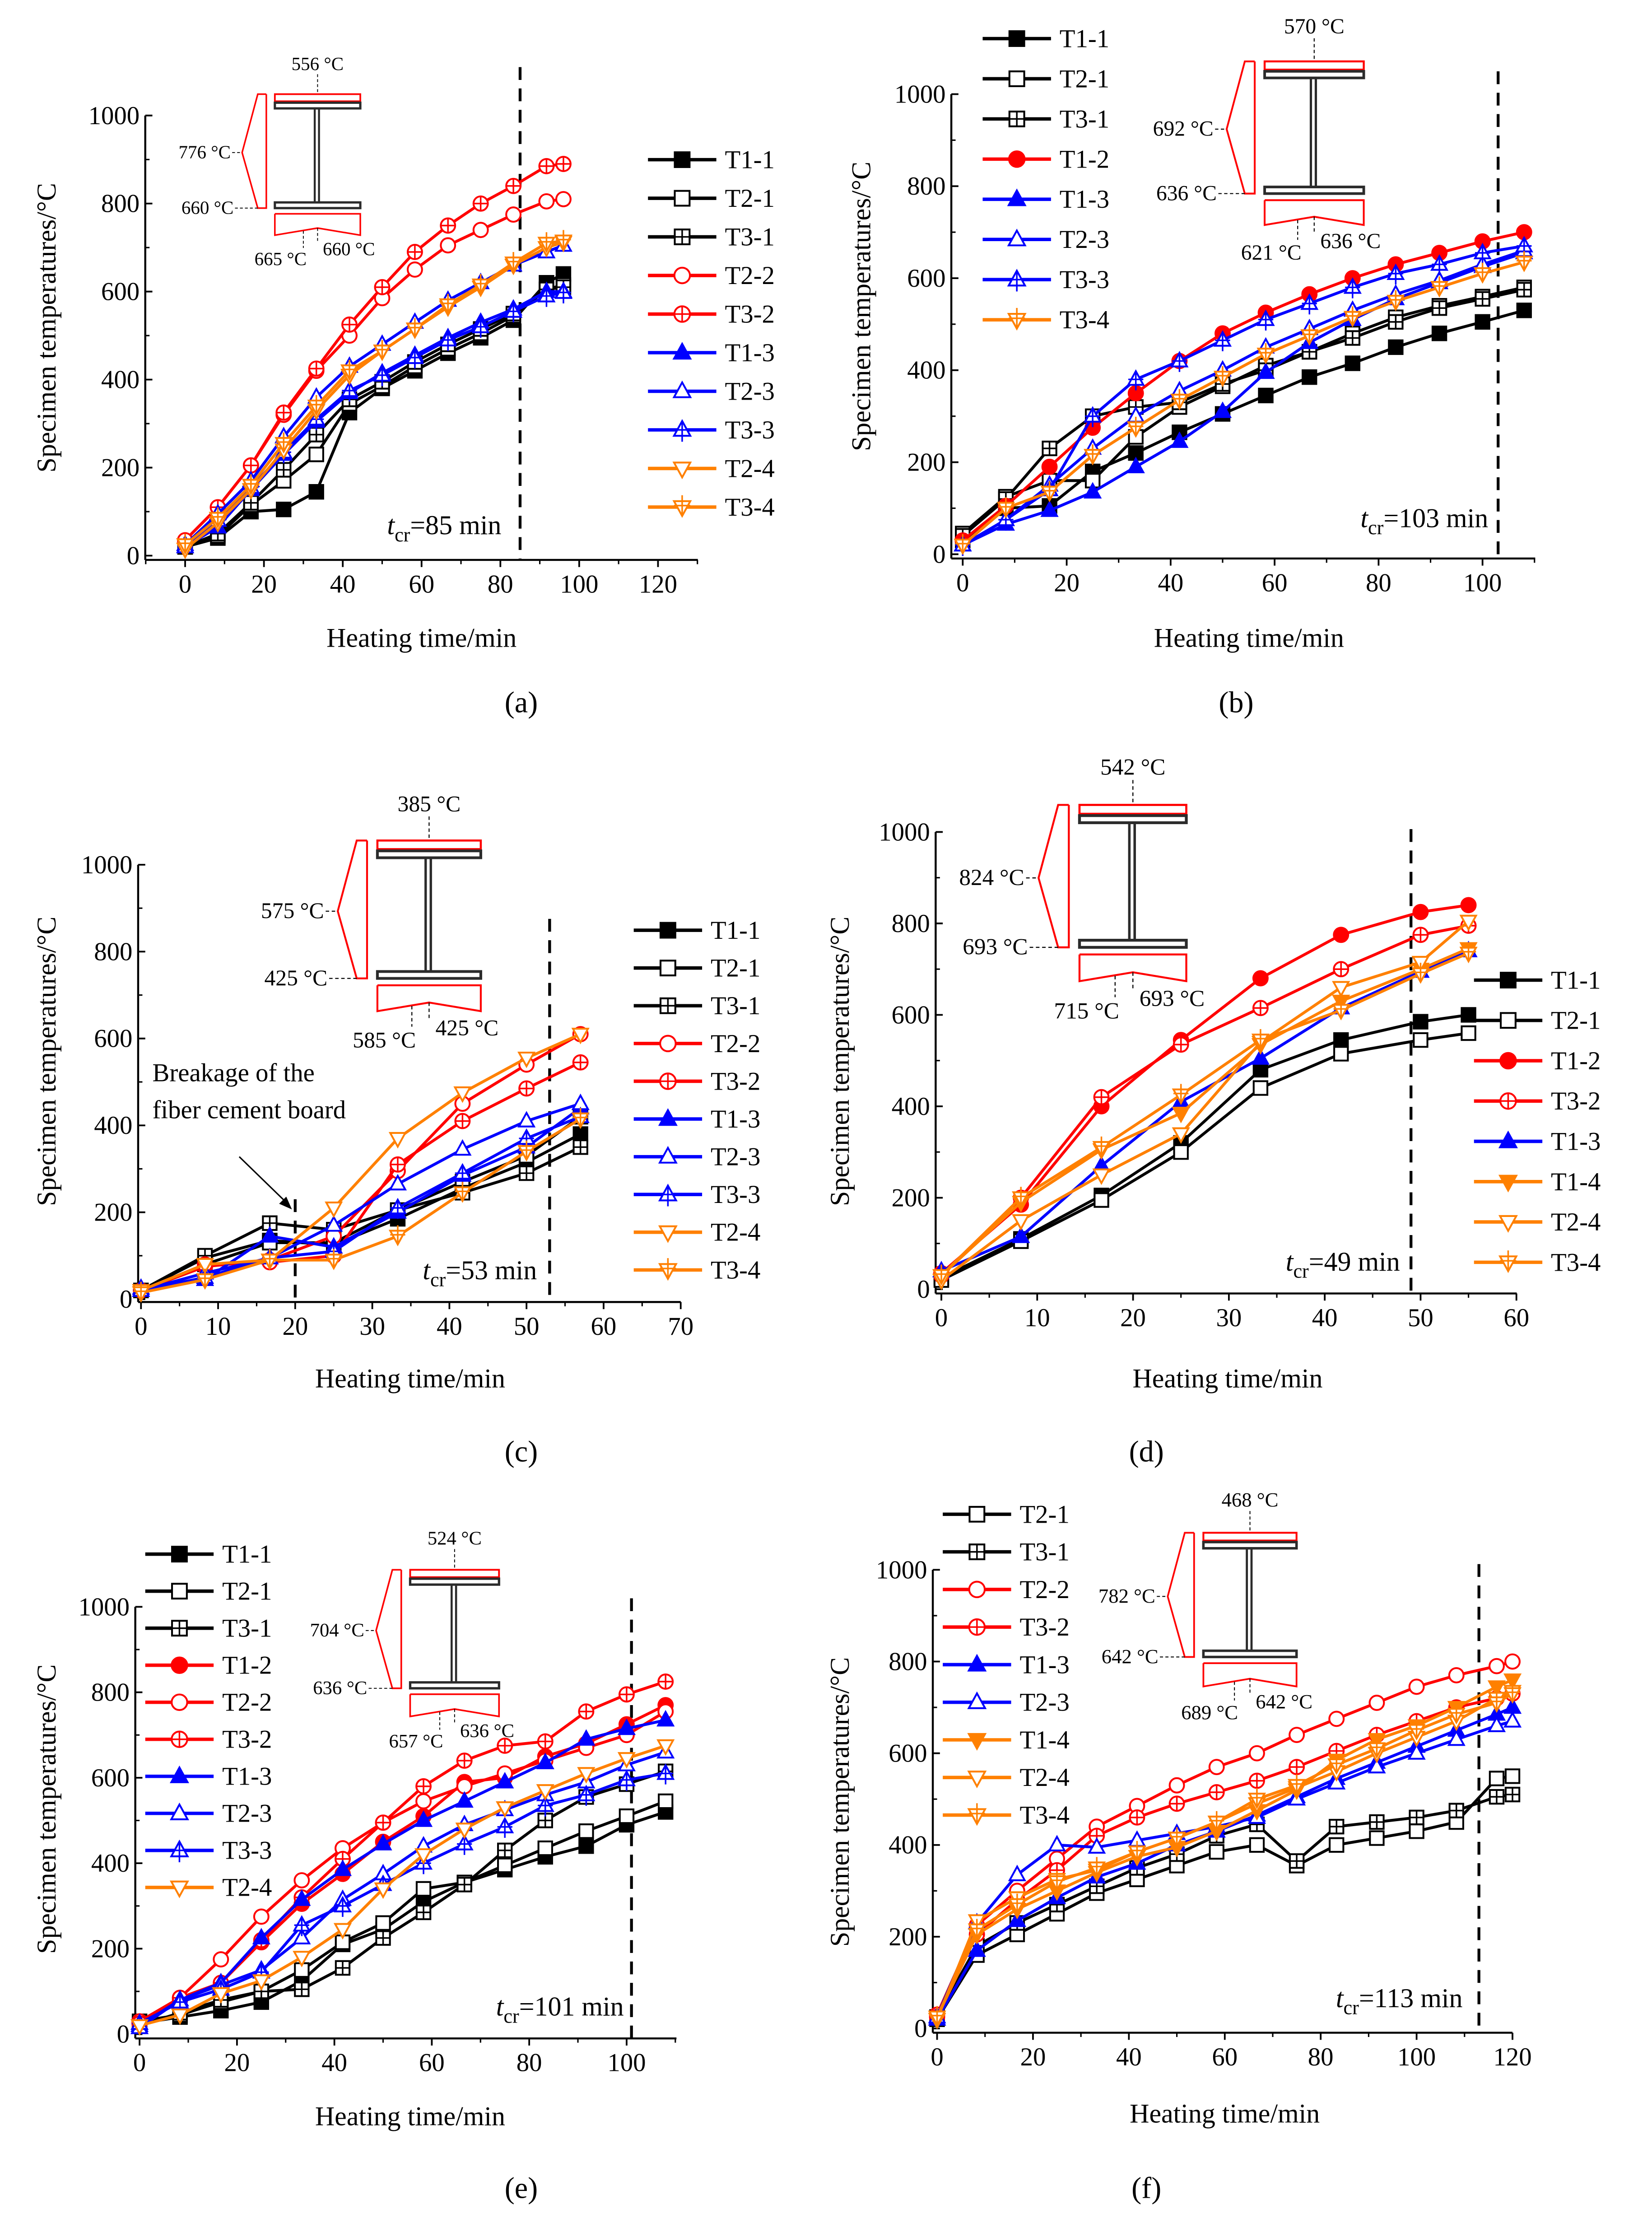 This screenshot has width=1652, height=2228. What do you see at coordinates (626, 2063) in the screenshot?
I see `x-tick-label: 100` at bounding box center [626, 2063].